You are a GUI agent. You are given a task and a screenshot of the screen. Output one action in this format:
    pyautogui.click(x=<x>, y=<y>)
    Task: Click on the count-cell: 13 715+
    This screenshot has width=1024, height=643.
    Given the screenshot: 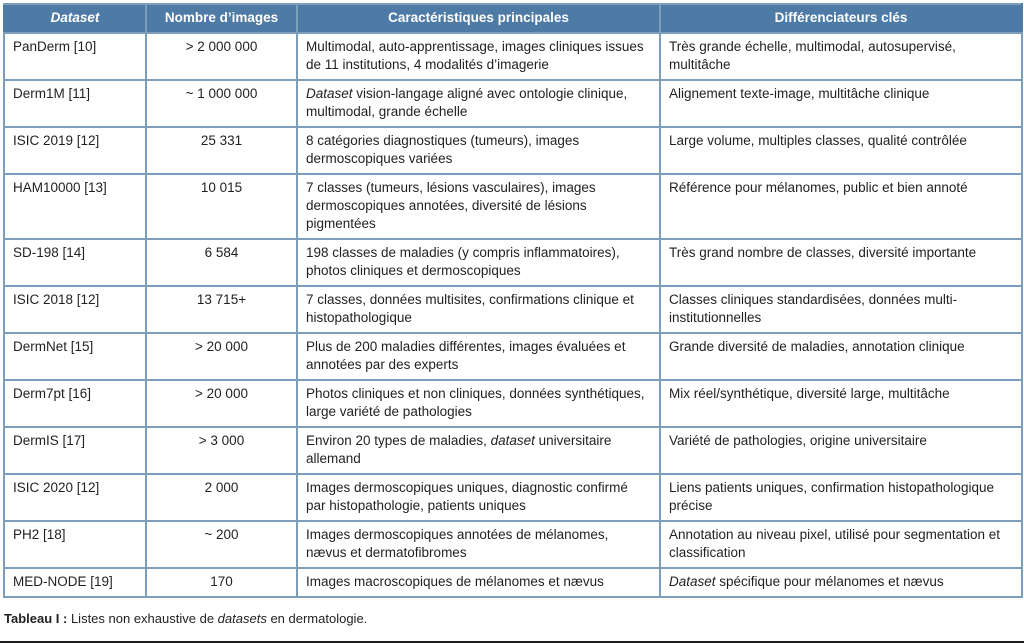 What is the action you would take?
    pyautogui.click(x=221, y=309)
    